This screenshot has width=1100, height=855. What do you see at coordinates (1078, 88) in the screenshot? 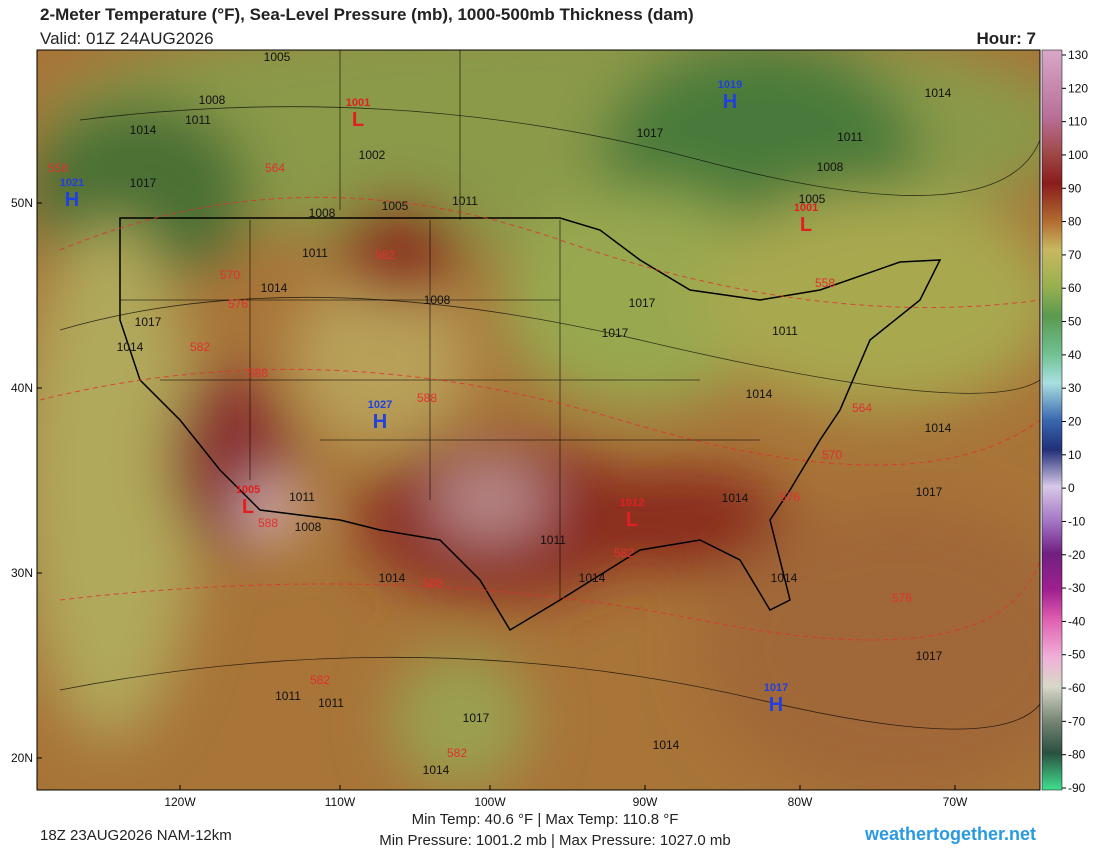
I see `colorbar-label: 120` at bounding box center [1078, 88].